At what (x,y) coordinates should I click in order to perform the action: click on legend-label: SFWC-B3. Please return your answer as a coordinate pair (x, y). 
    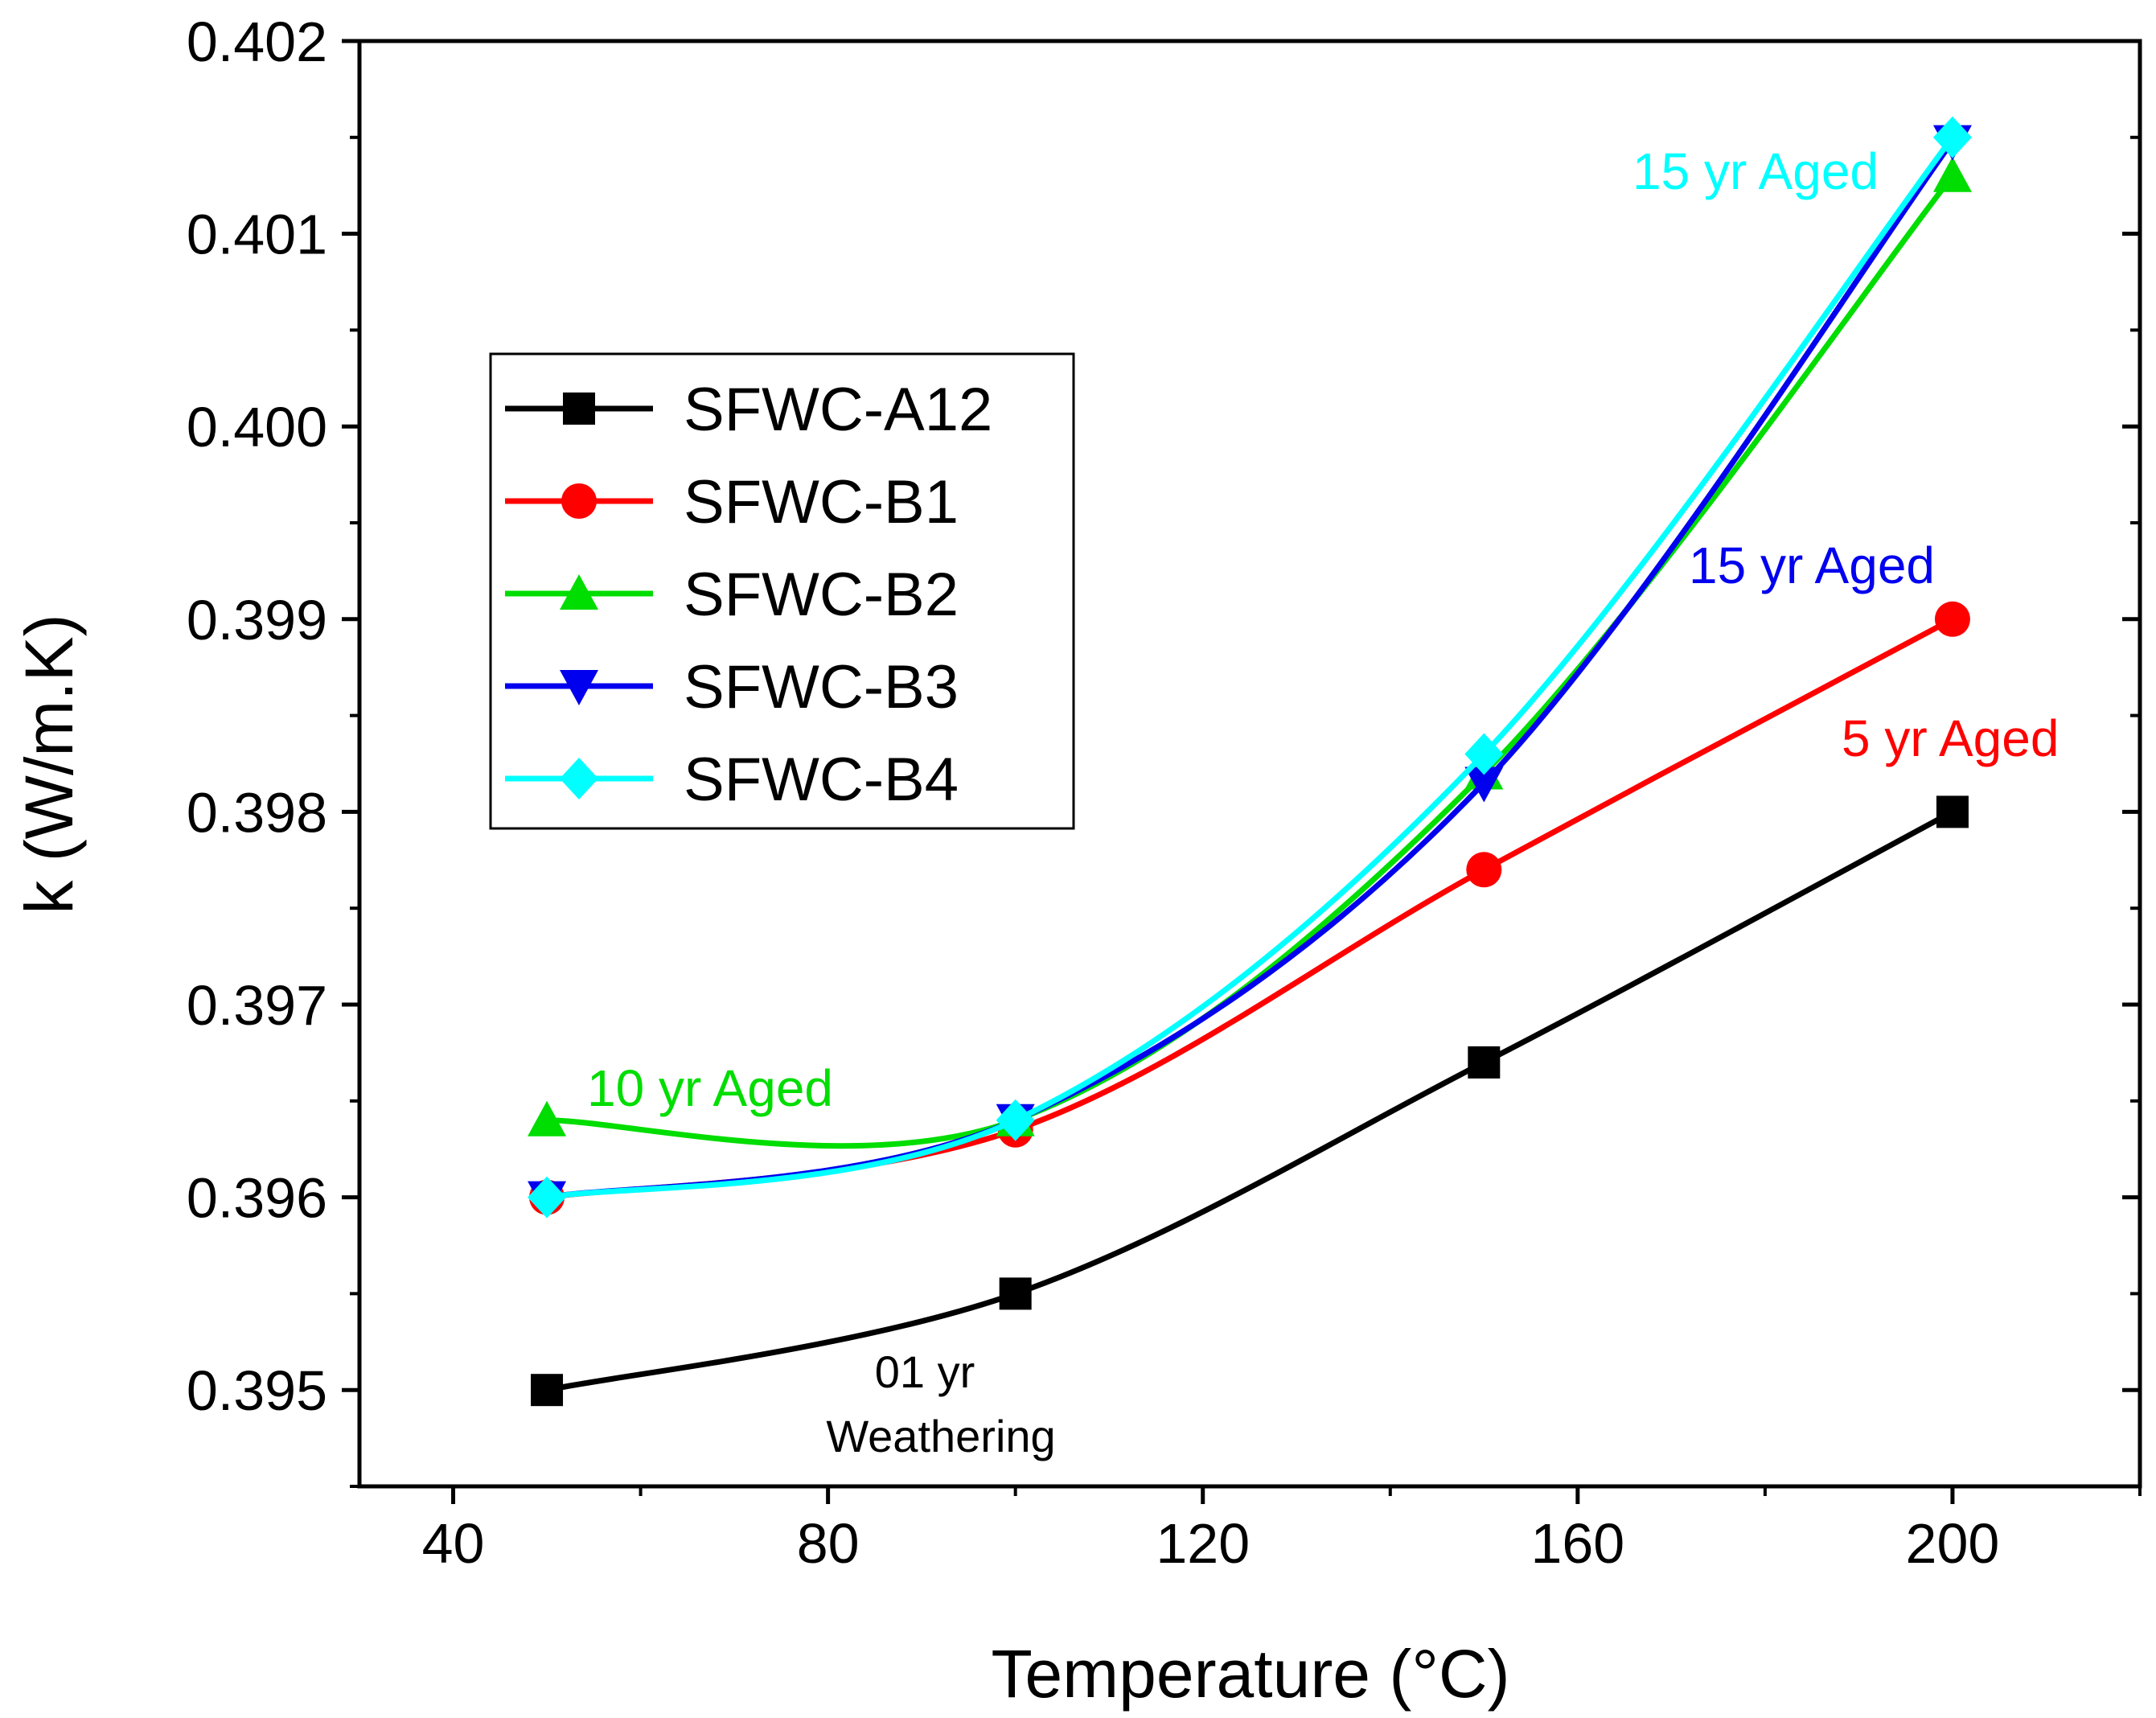
    Looking at the image, I should click on (821, 687).